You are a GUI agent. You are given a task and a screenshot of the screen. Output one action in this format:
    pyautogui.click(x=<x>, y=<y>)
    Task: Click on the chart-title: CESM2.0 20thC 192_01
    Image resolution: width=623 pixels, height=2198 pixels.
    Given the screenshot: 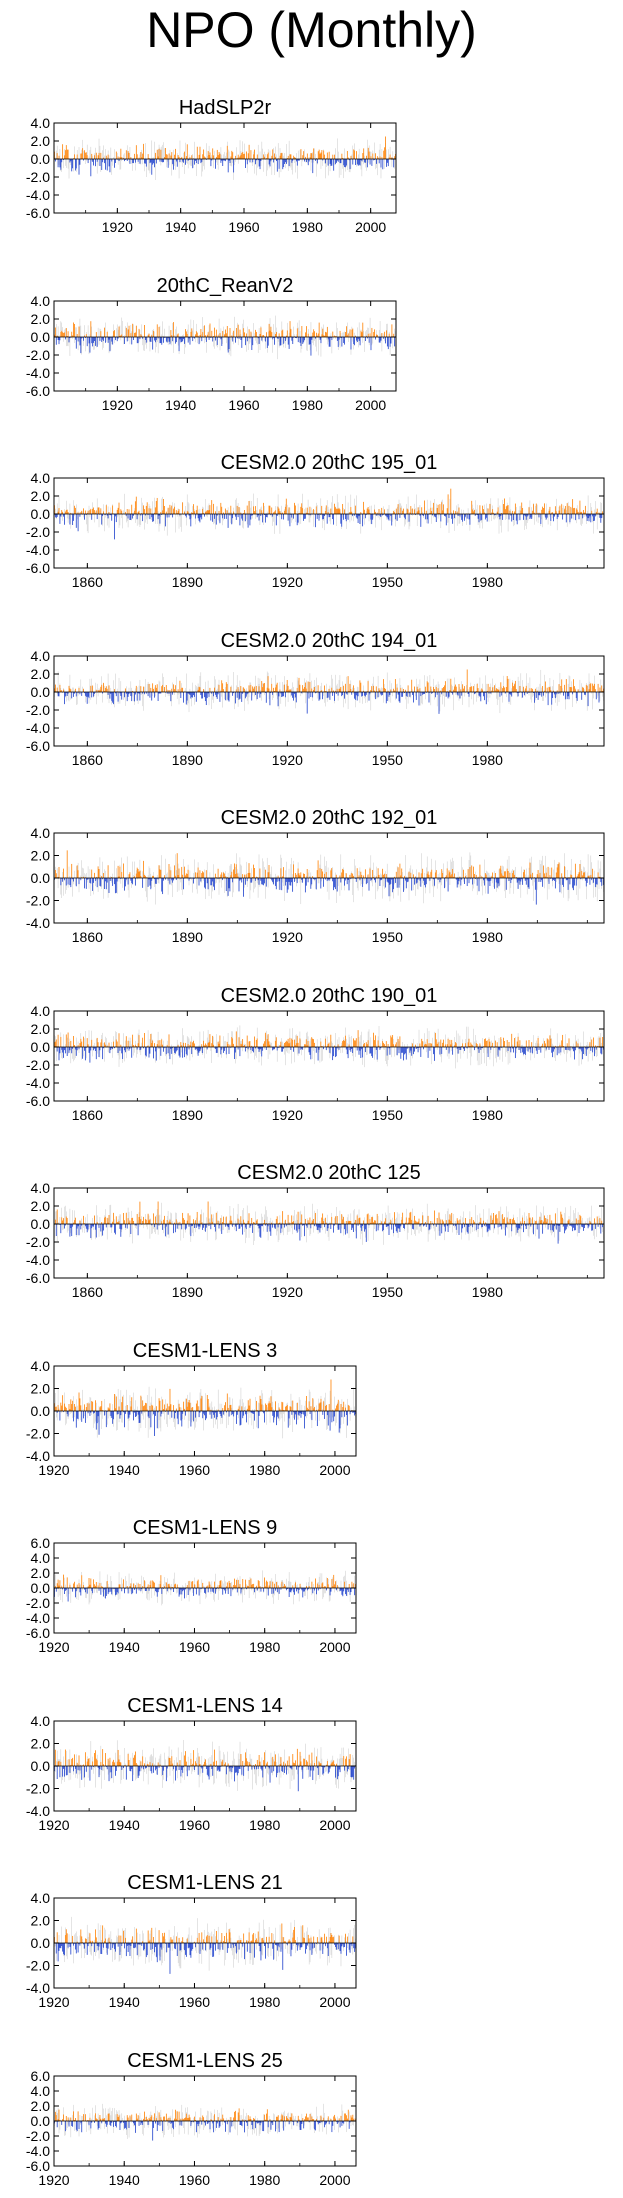 What is the action you would take?
    pyautogui.click(x=329, y=818)
    